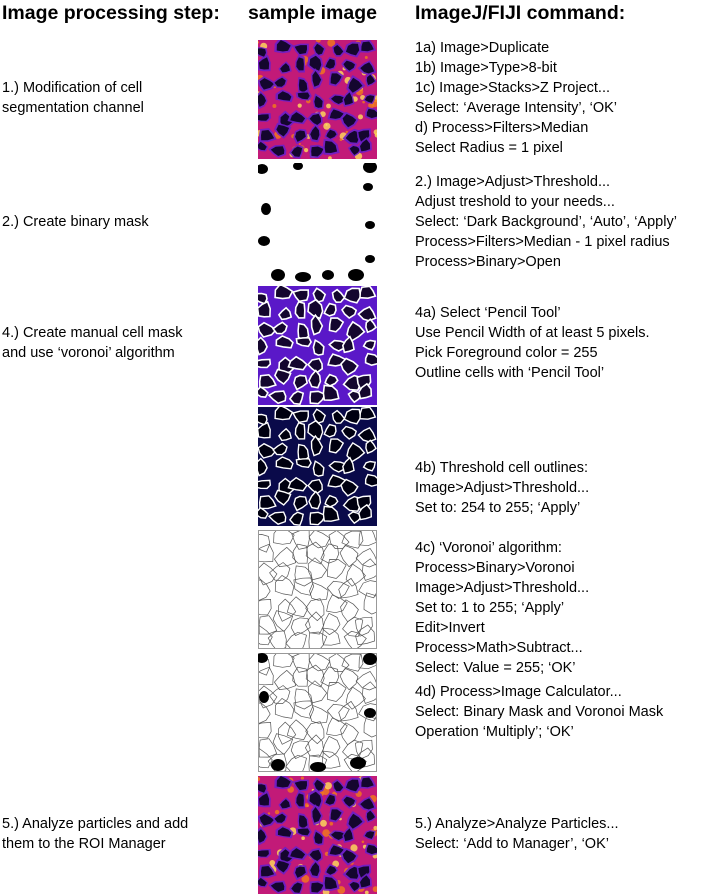 This screenshot has height=894, width=717. I want to click on sample-image-voronoi, so click(317, 589).